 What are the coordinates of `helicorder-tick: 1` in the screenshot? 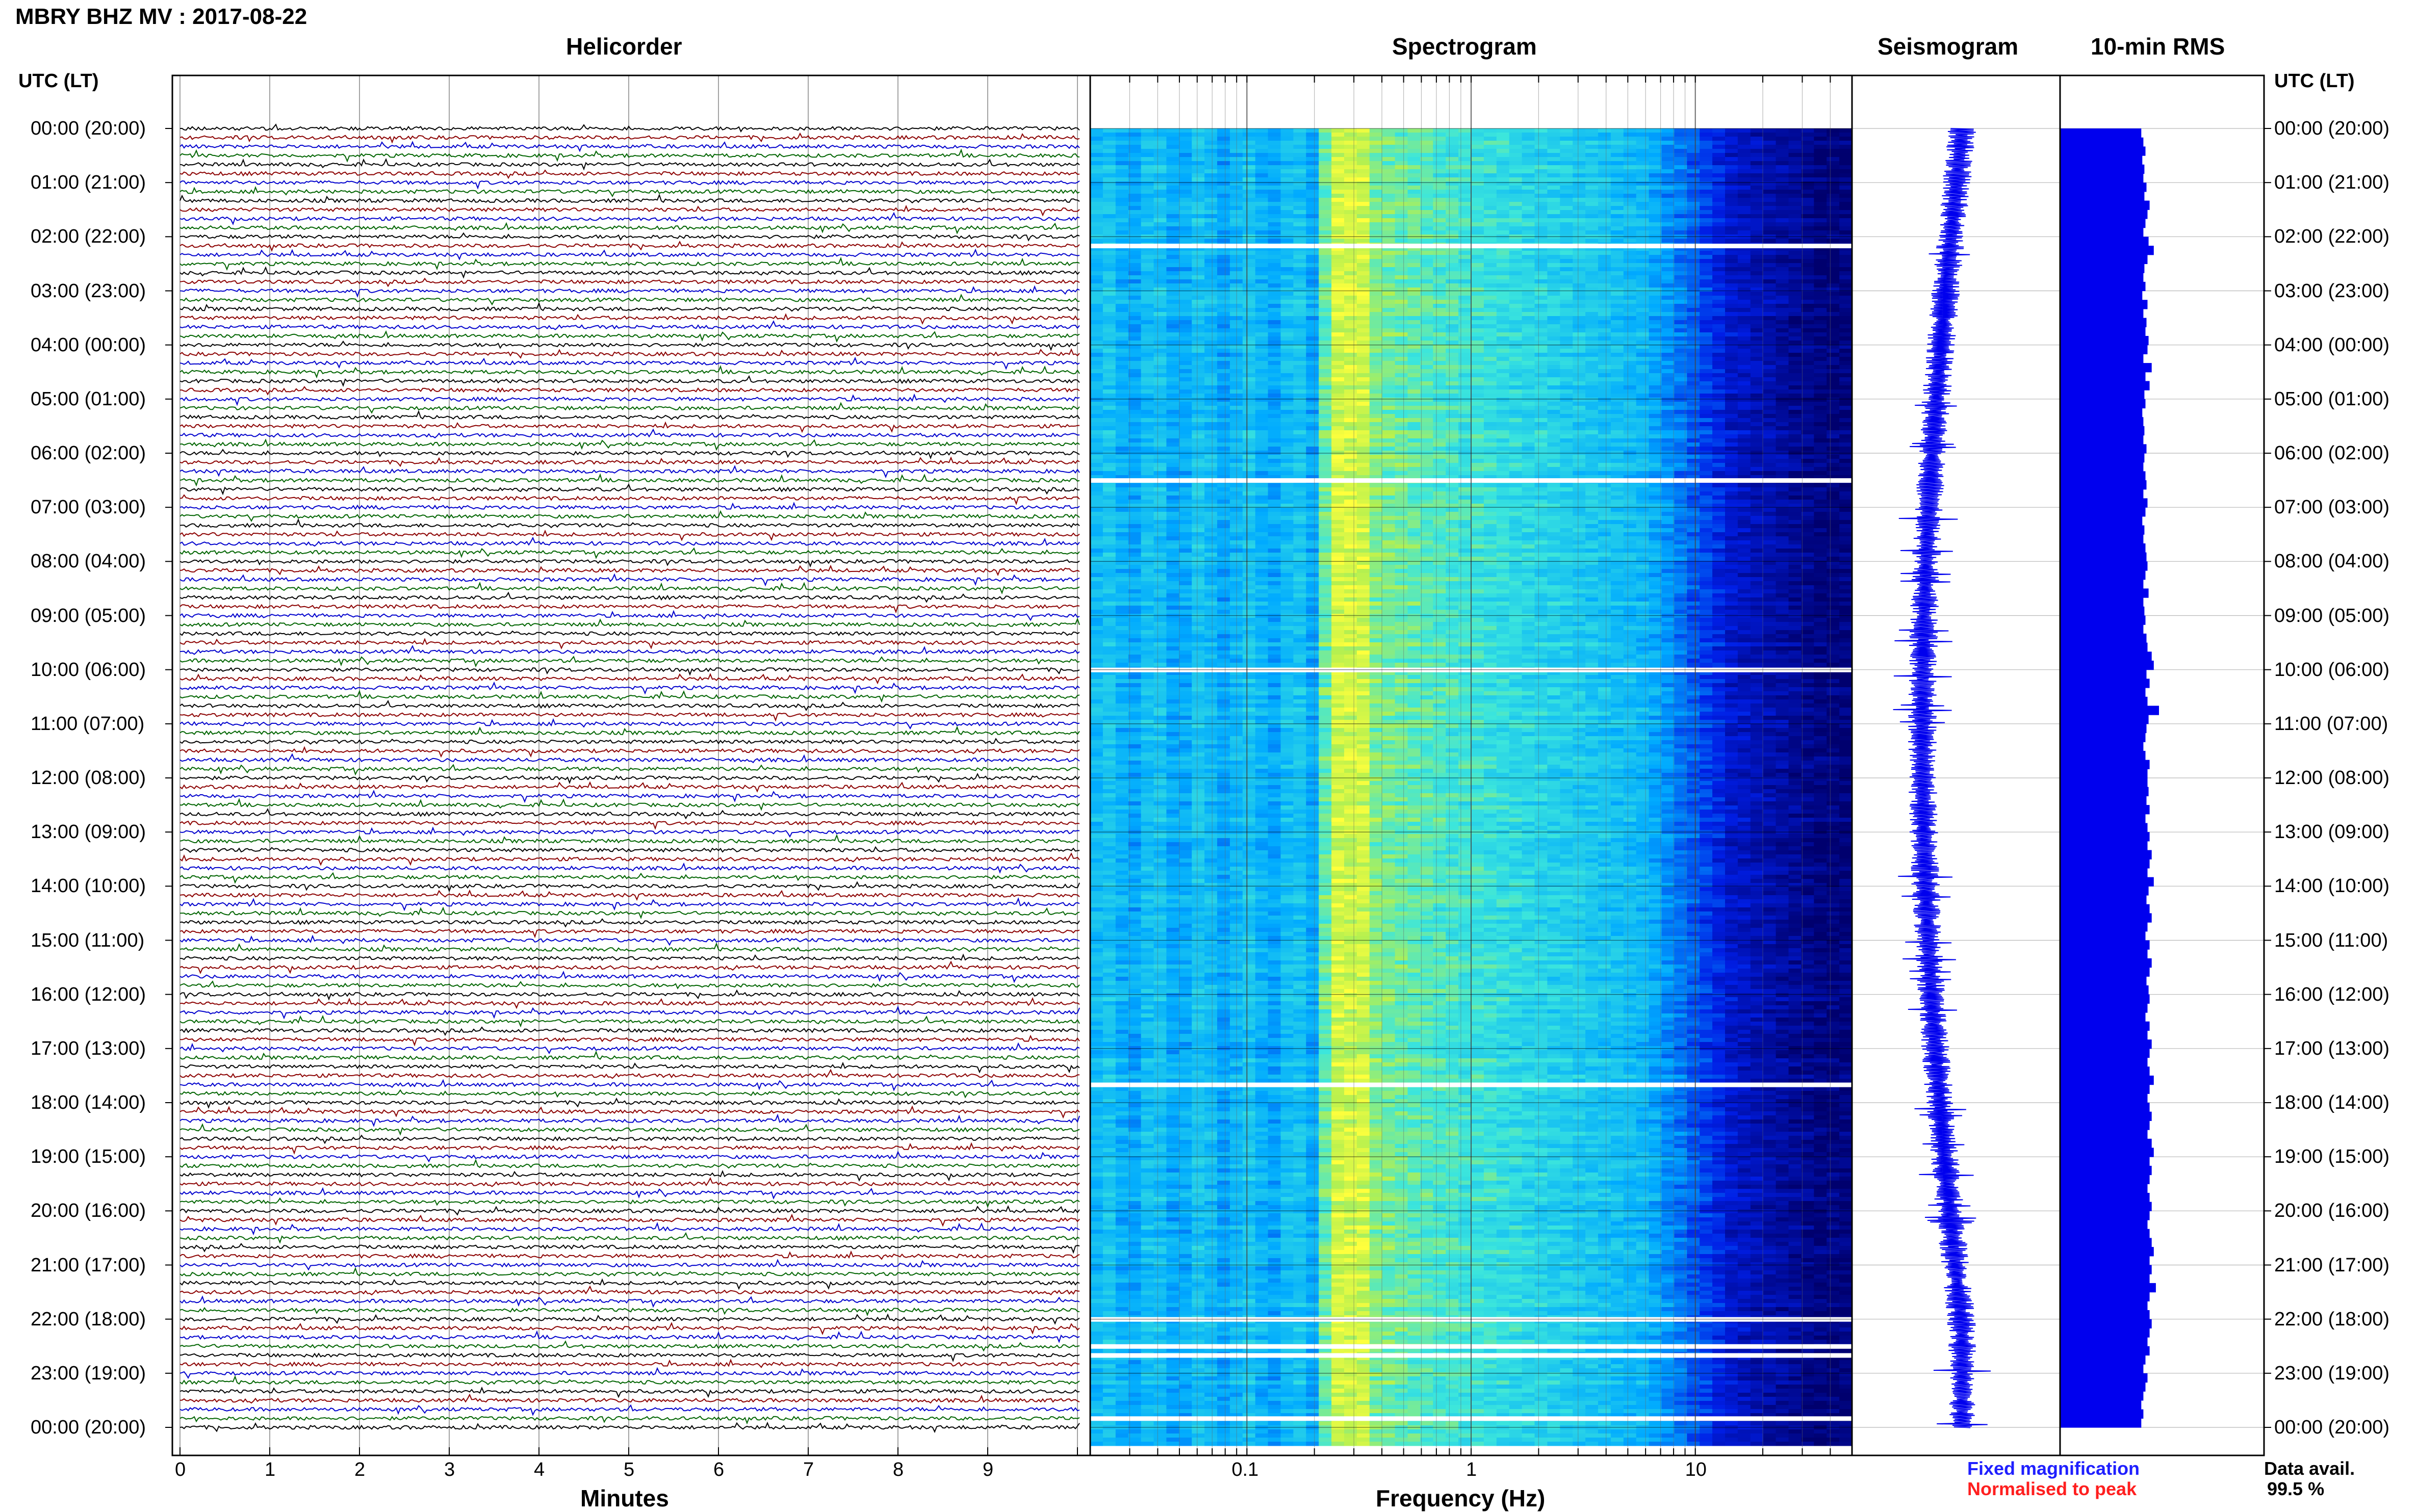 It's located at (270, 1470).